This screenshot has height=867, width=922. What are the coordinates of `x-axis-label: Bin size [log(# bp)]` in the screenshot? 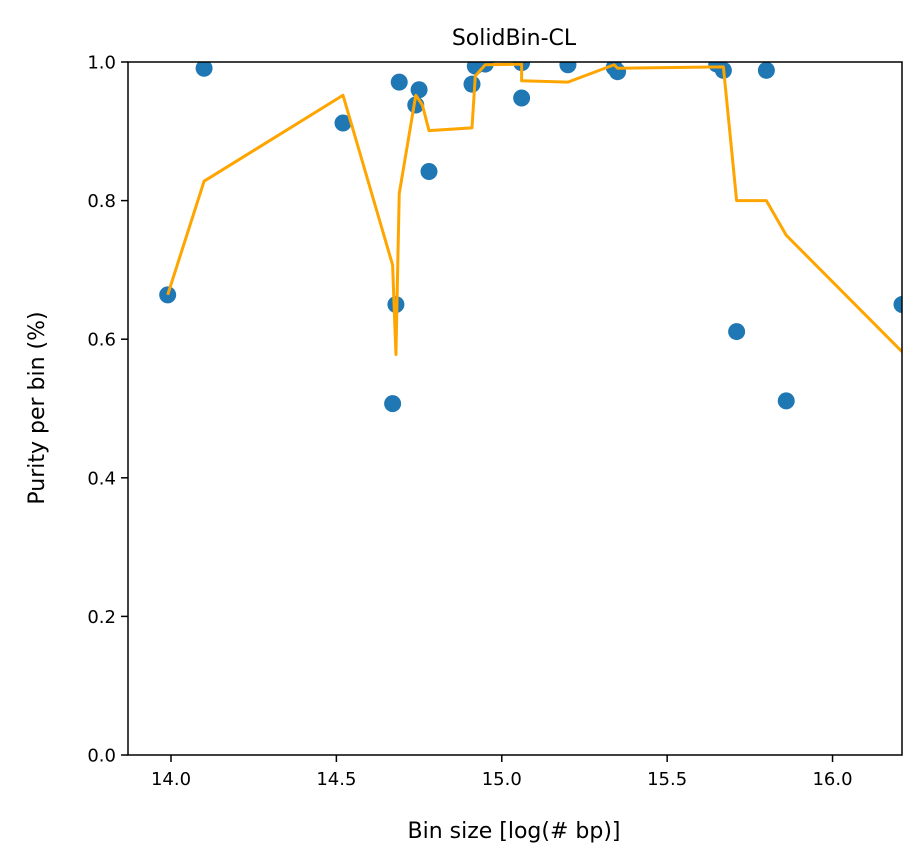 It's located at (513, 831).